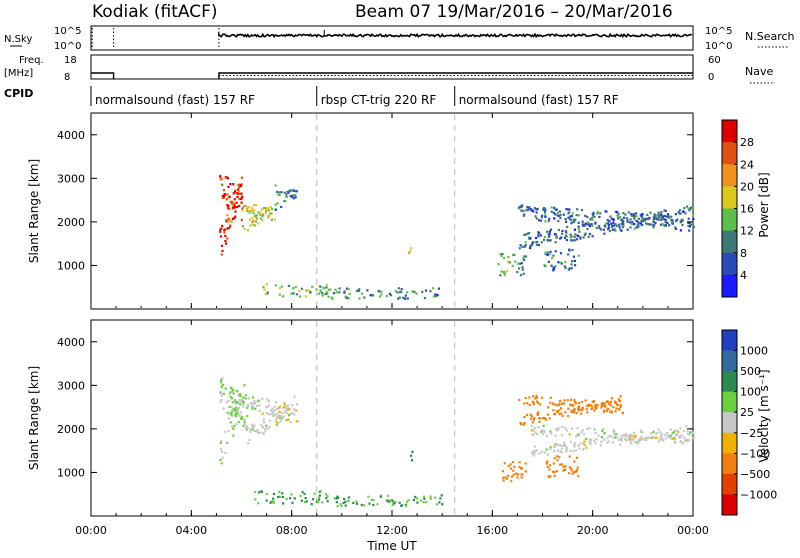  Describe the element at coordinates (392, 76) in the screenshot. I see `freq-trace` at that location.